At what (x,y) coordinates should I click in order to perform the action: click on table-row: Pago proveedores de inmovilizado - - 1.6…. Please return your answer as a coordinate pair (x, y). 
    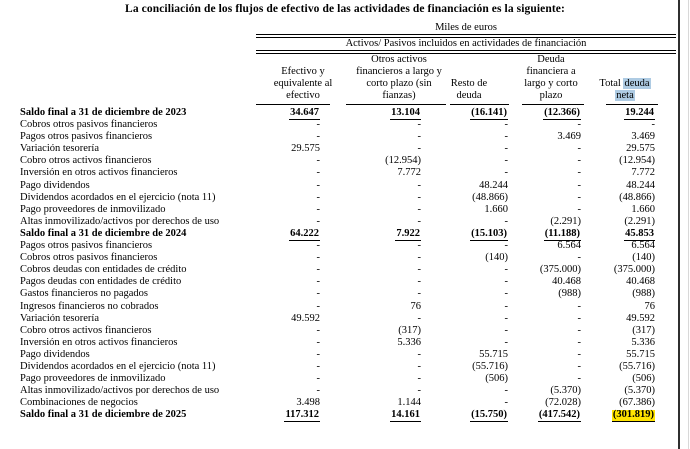
    Looking at the image, I should click on (337, 210).